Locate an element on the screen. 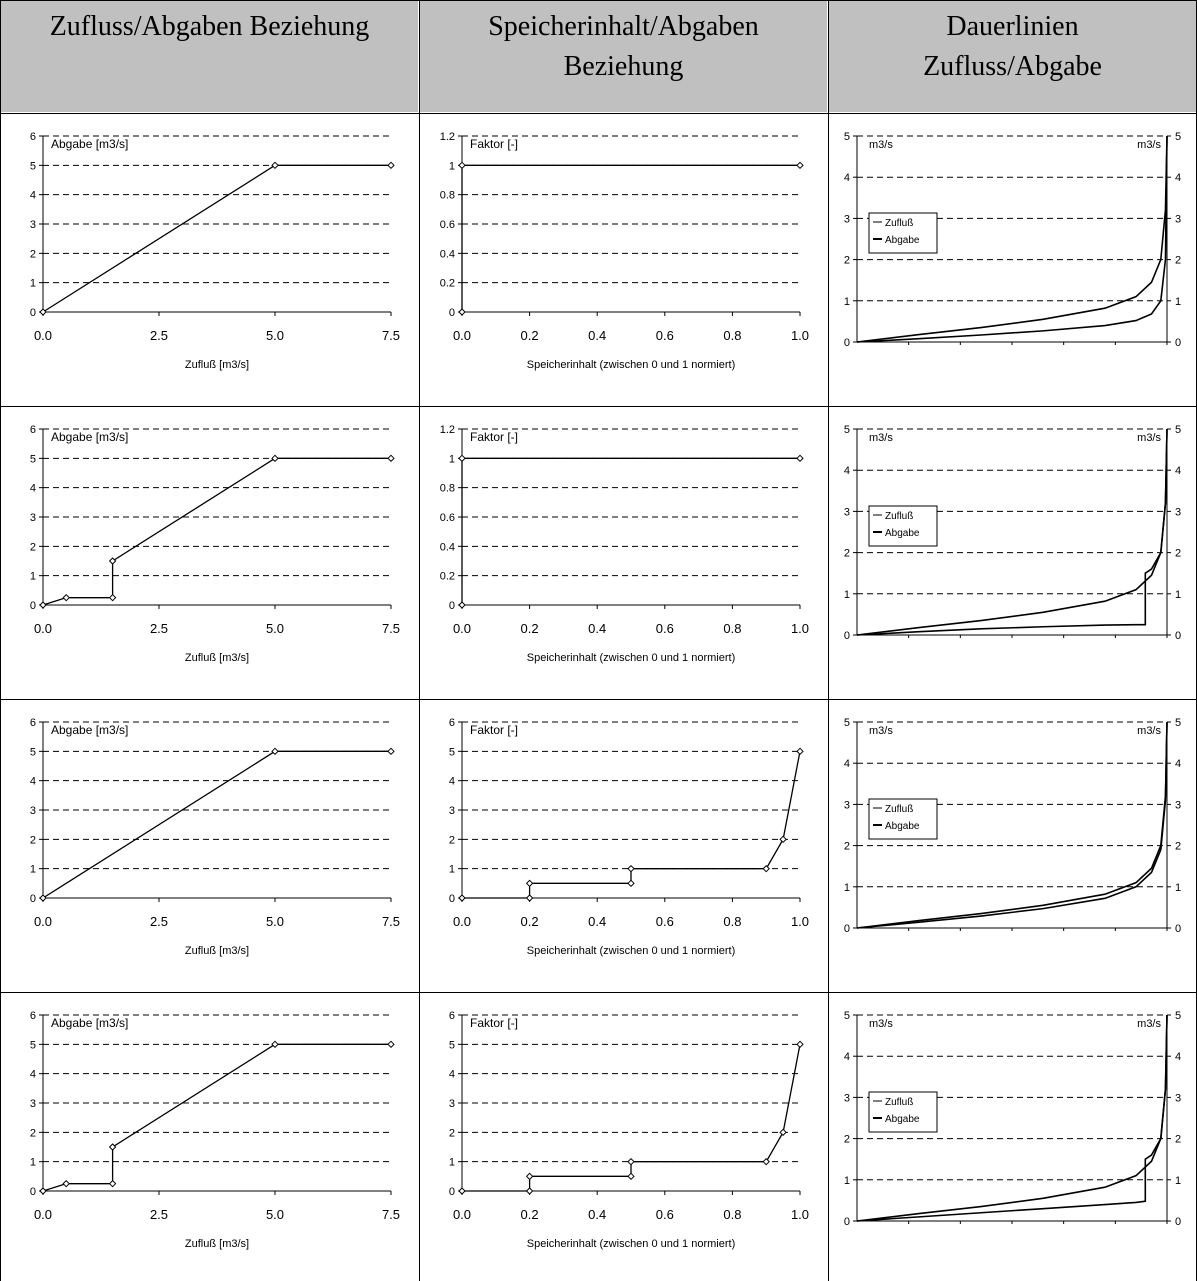  column-header-3-line2: Zufluss/Abgabe is located at coordinates (1012, 66).